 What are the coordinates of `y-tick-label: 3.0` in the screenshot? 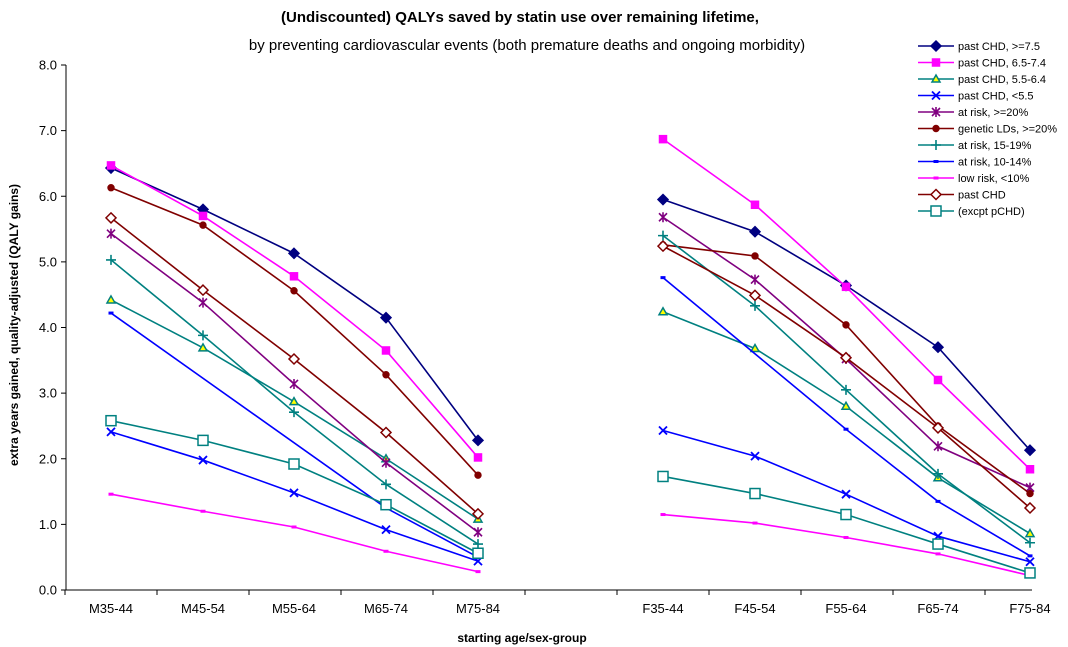 It's located at (48, 393).